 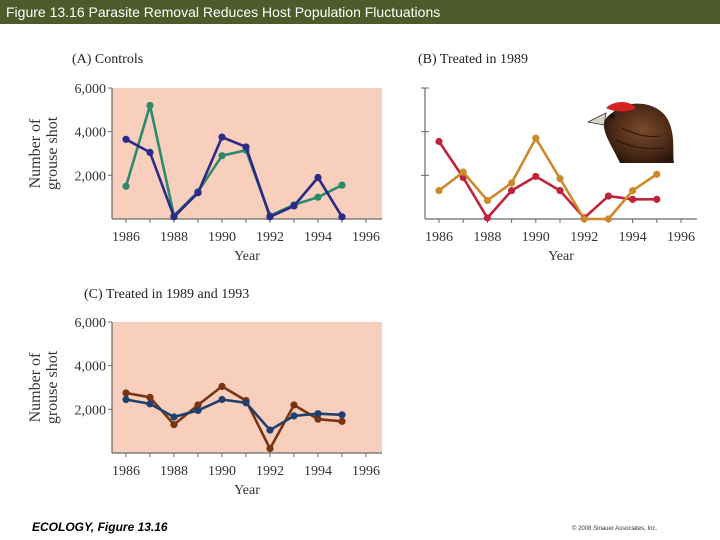 I want to click on x-tick-label-B-4: 1994, so click(x=633, y=237).